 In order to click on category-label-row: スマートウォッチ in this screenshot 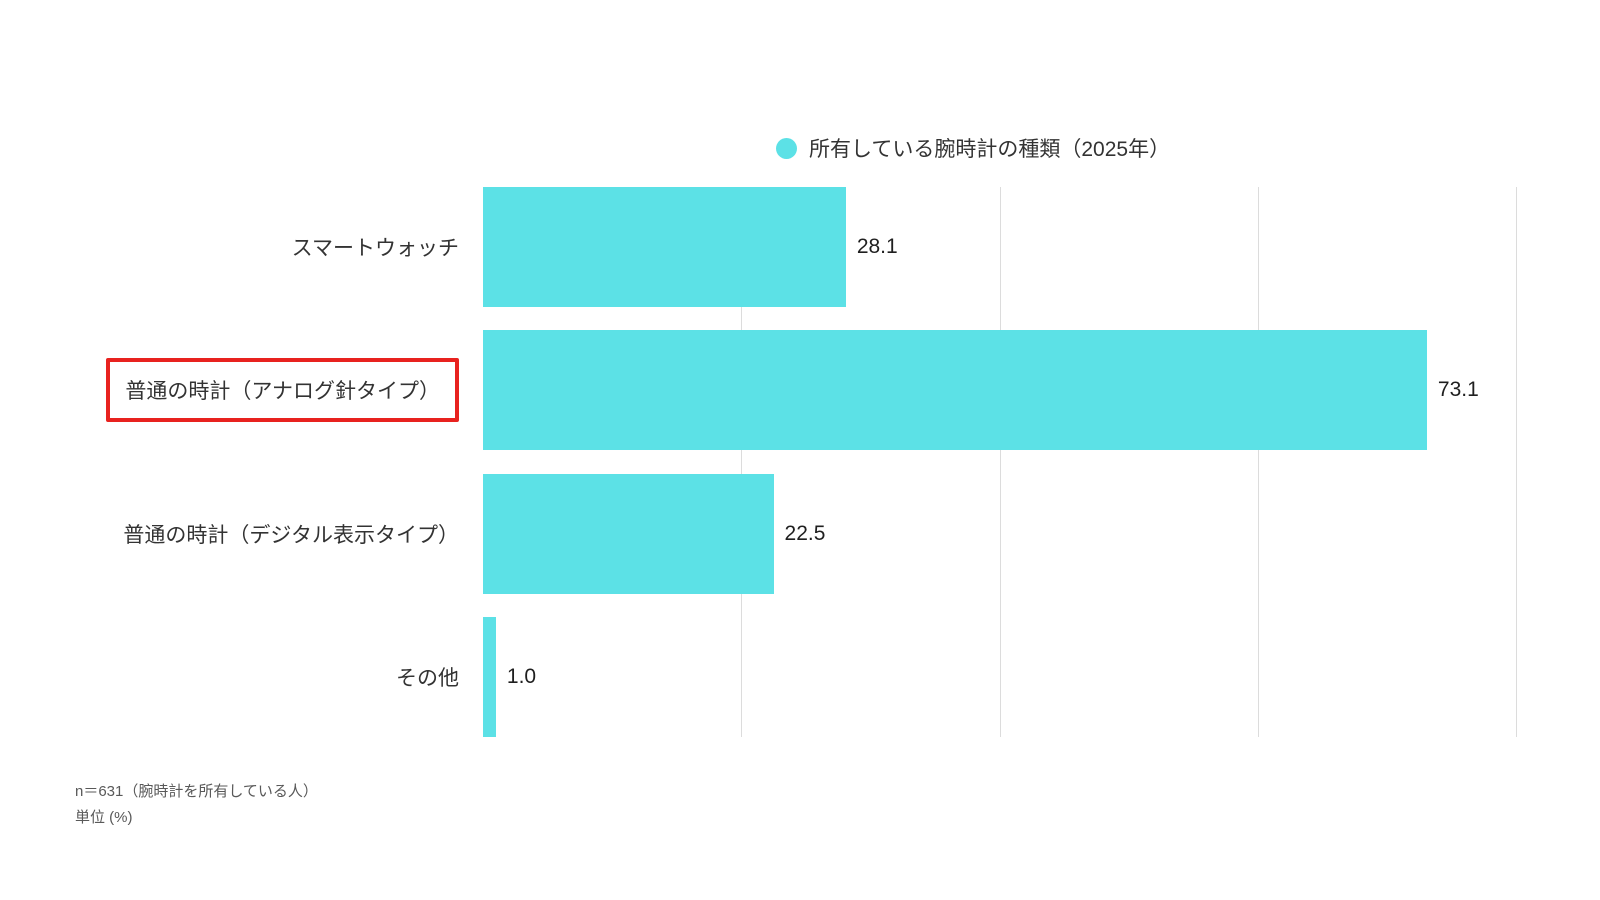, I will do `click(241, 247)`.